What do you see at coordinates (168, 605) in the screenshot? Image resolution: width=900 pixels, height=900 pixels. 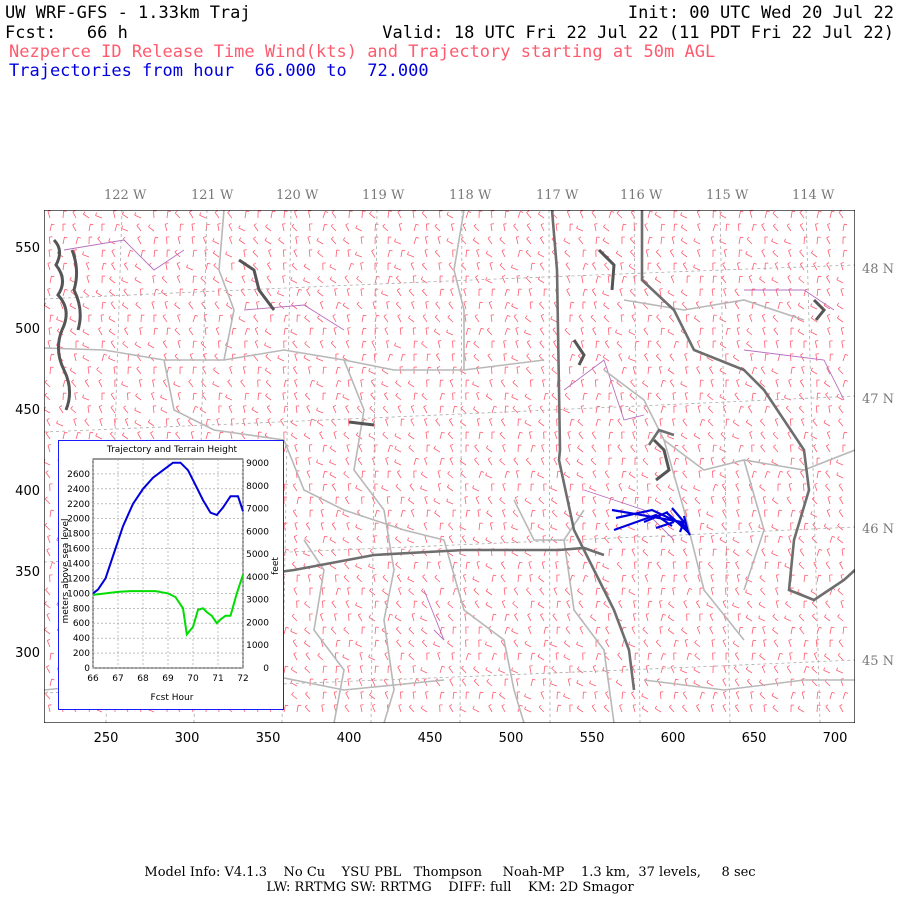 I see `terrain-height-line` at bounding box center [168, 605].